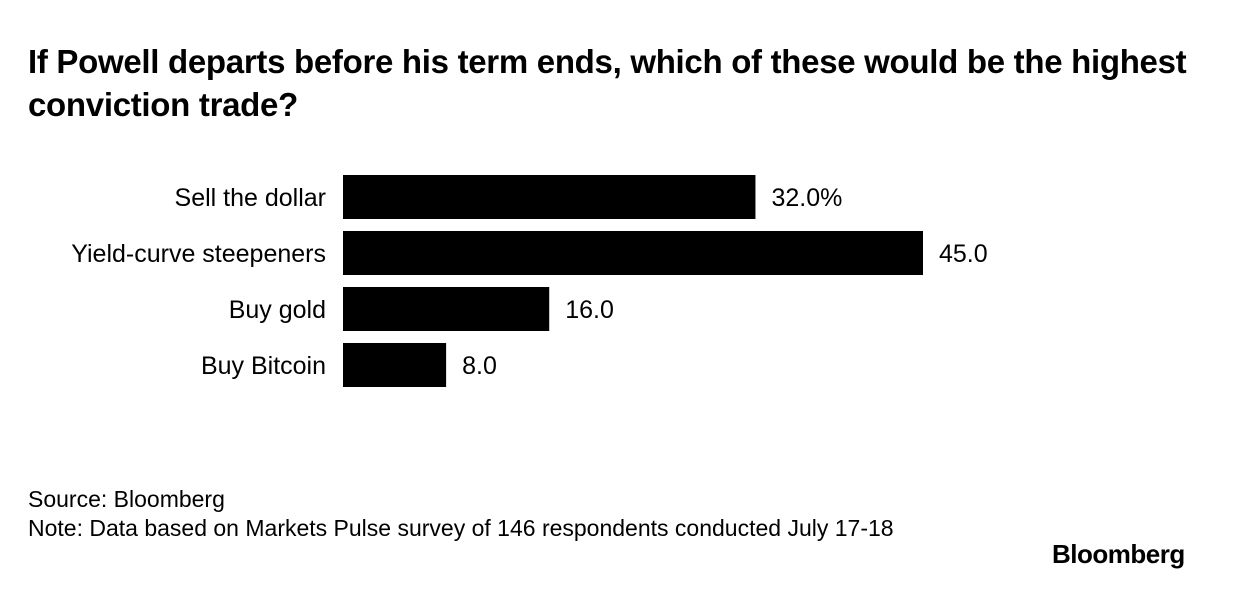 This screenshot has height=600, width=1235. I want to click on value-label-sell-the-dollar: 32.0%, so click(806, 198).